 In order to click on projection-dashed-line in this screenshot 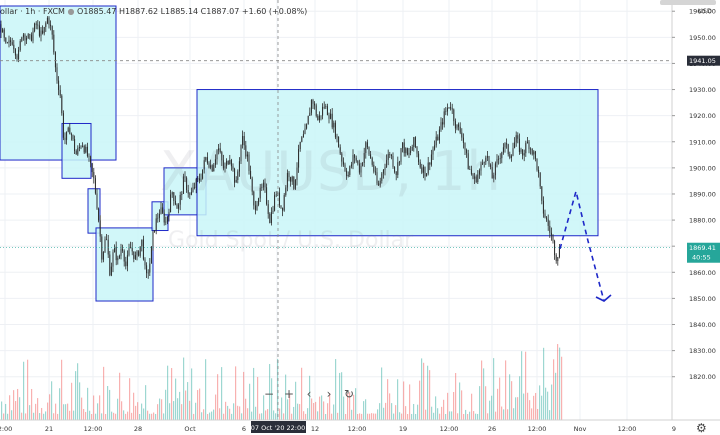, I will do `click(582, 245)`.